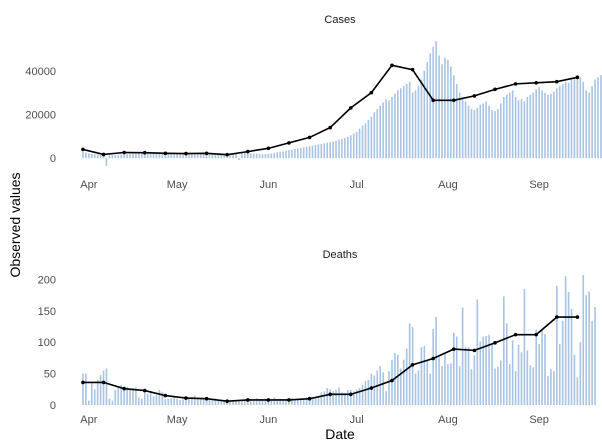 This screenshot has width=602, height=447. Describe the element at coordinates (448, 420) in the screenshot. I see `deaths-x-tick-label: Aug` at that location.